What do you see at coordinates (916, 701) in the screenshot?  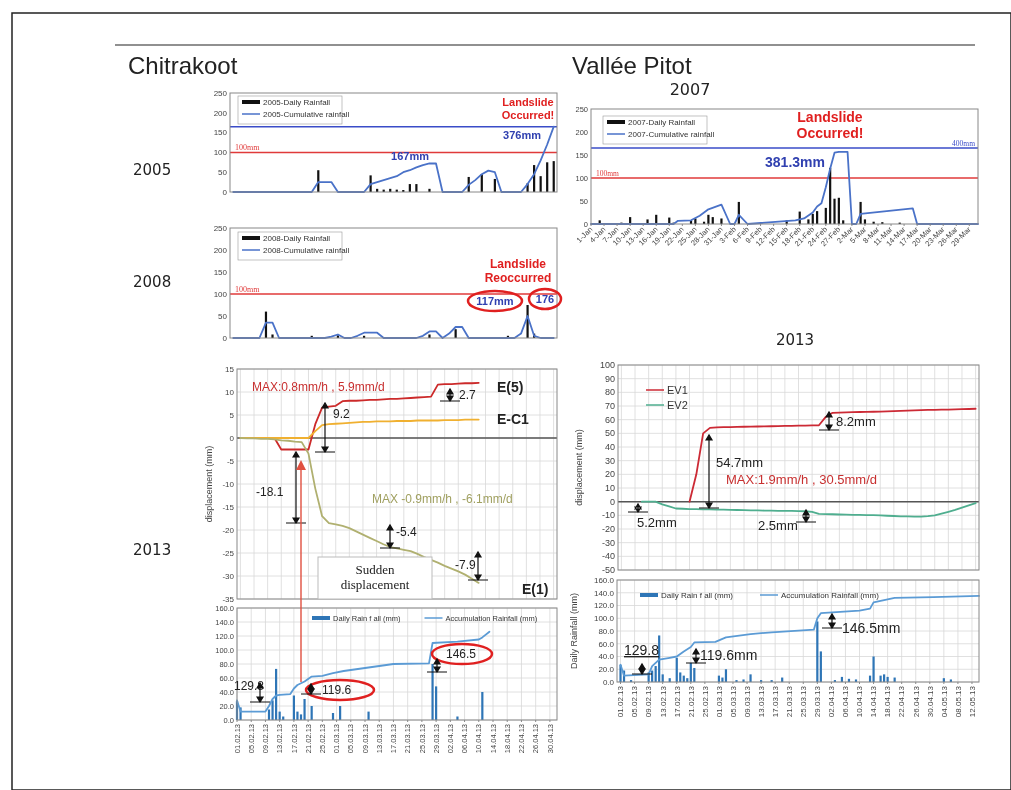 I see `x-tick-label: 26.04.13` at bounding box center [916, 701].